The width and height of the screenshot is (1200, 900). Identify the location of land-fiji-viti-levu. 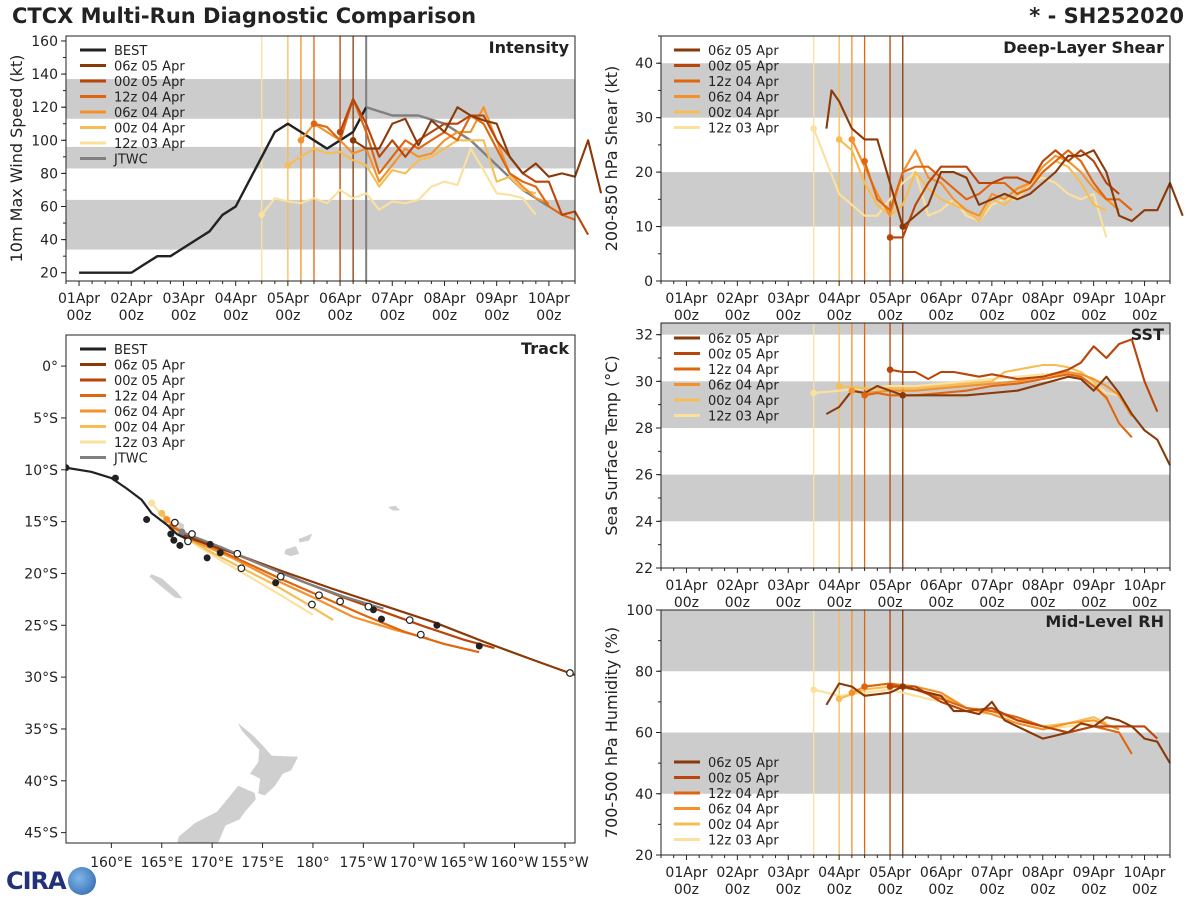
(292, 551).